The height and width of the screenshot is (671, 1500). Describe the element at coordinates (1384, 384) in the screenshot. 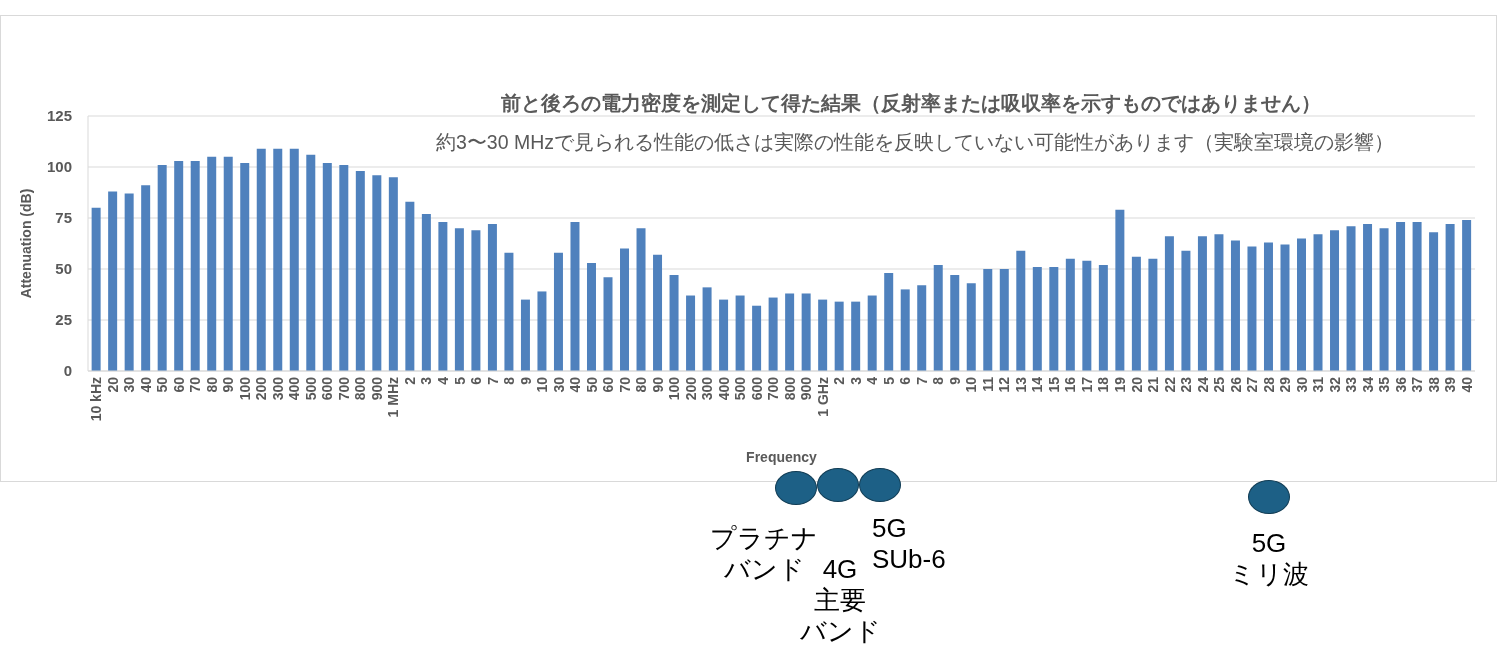

I see `x-tick-label: 35` at that location.